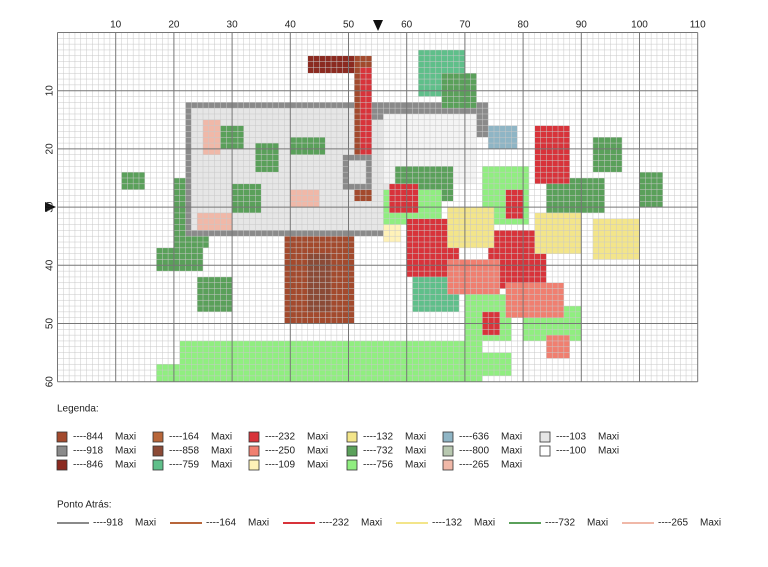 The width and height of the screenshot is (768, 567). I want to click on backstitch-title: Ponto Atrás:, so click(84, 505).